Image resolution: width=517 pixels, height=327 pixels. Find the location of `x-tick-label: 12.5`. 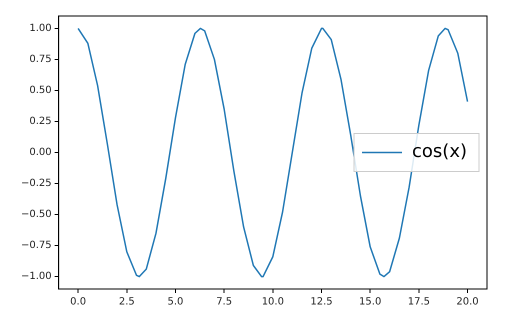

x-tick-label: 12.5 is located at coordinates (321, 302).